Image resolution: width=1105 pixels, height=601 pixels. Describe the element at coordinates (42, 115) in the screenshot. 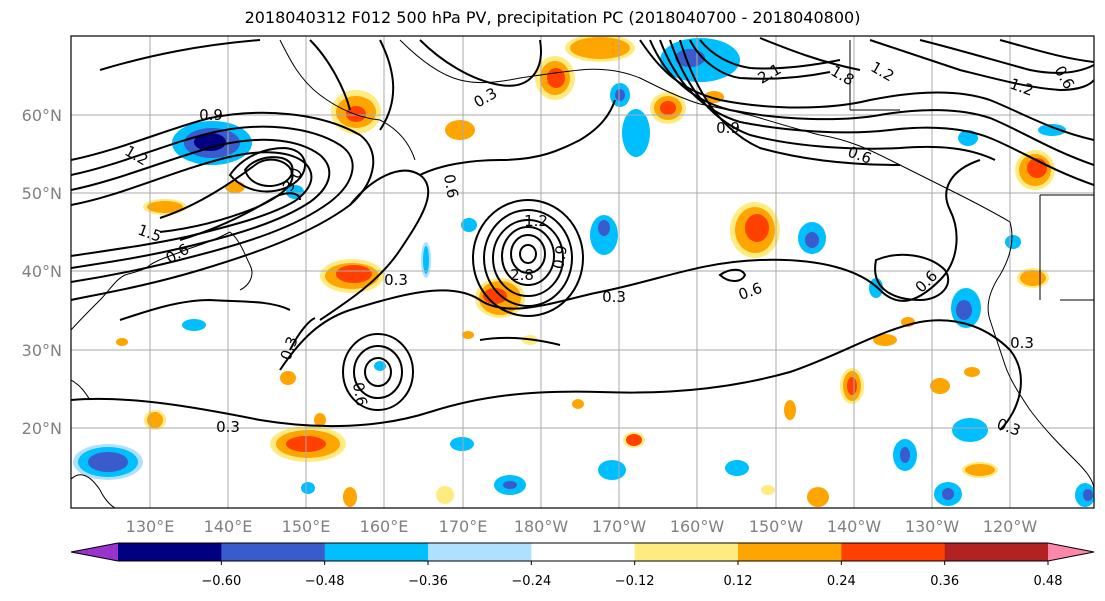

I see `latitude-label: 60°N` at that location.